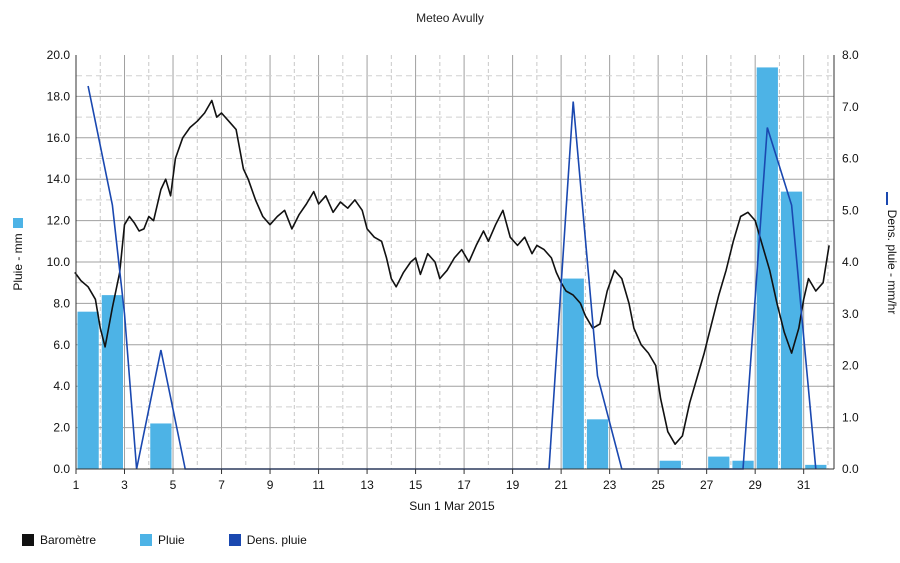  Describe the element at coordinates (59, 221) in the screenshot. I see `y-left-tick-label: 12.0` at that location.